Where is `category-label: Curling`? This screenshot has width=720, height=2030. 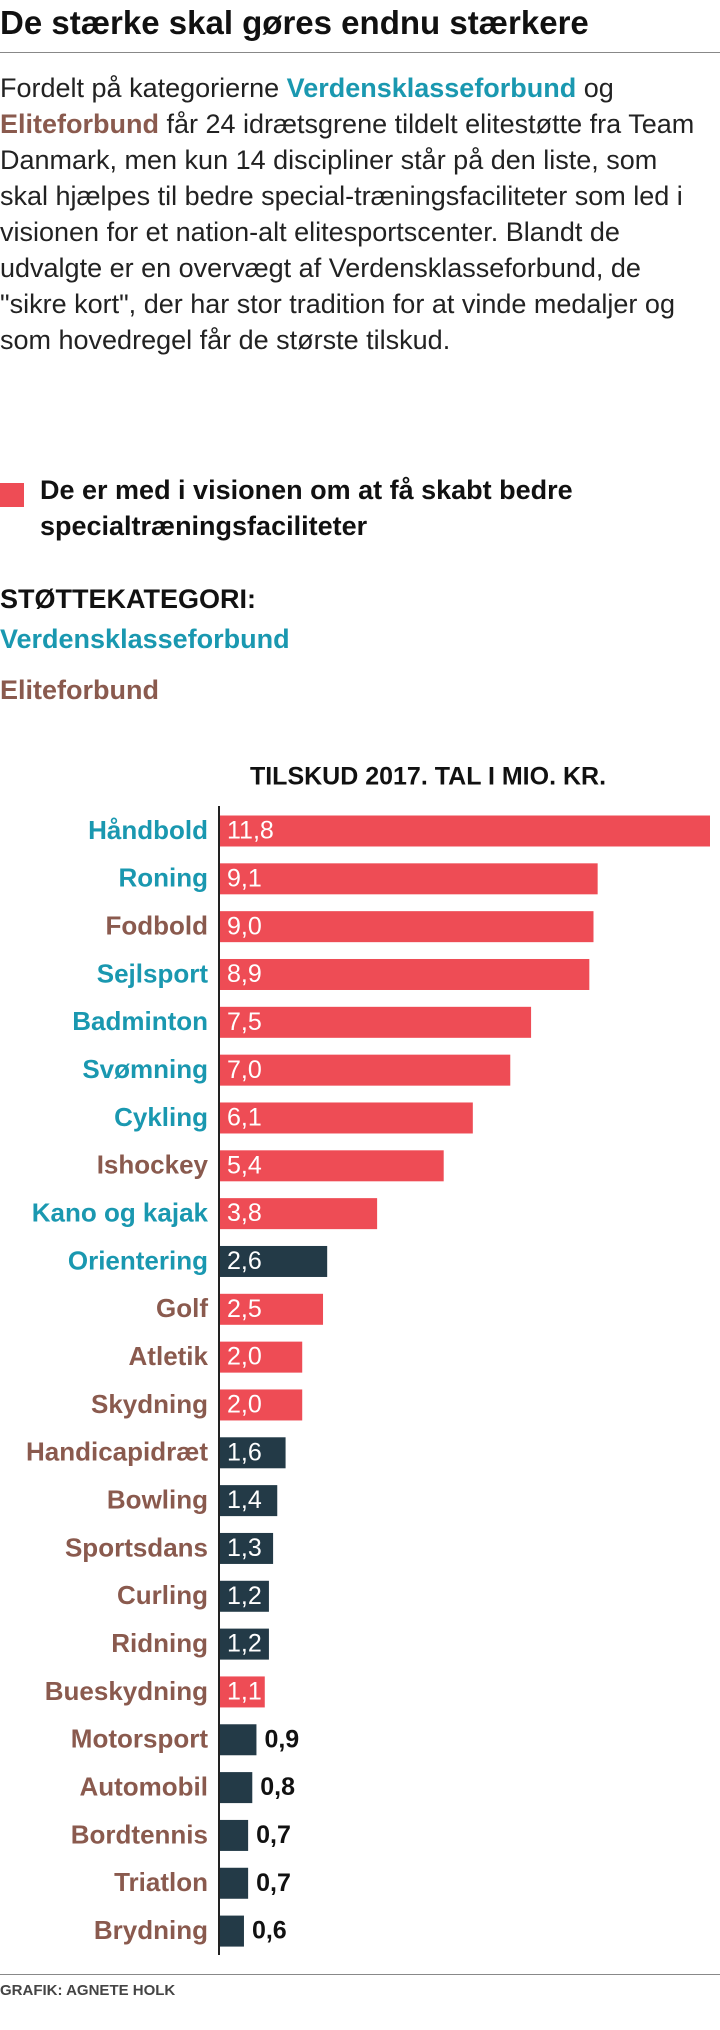 category-label: Curling is located at coordinates (162, 1595).